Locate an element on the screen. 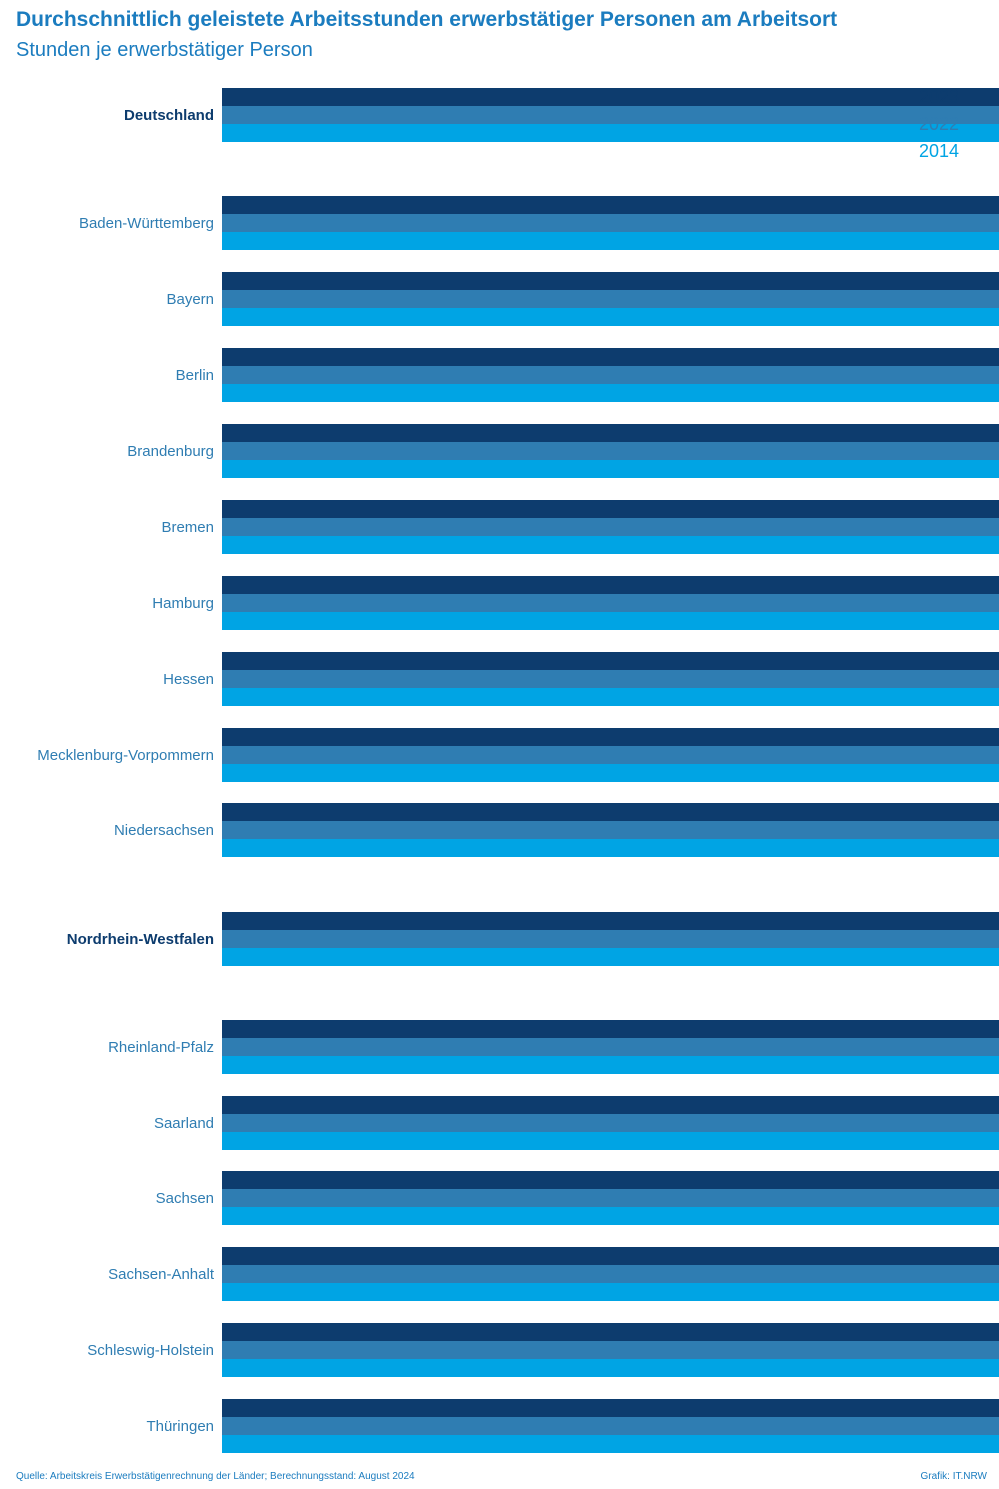 The image size is (999, 1489). legend-item-2022: 2022 is located at coordinates (939, 124).